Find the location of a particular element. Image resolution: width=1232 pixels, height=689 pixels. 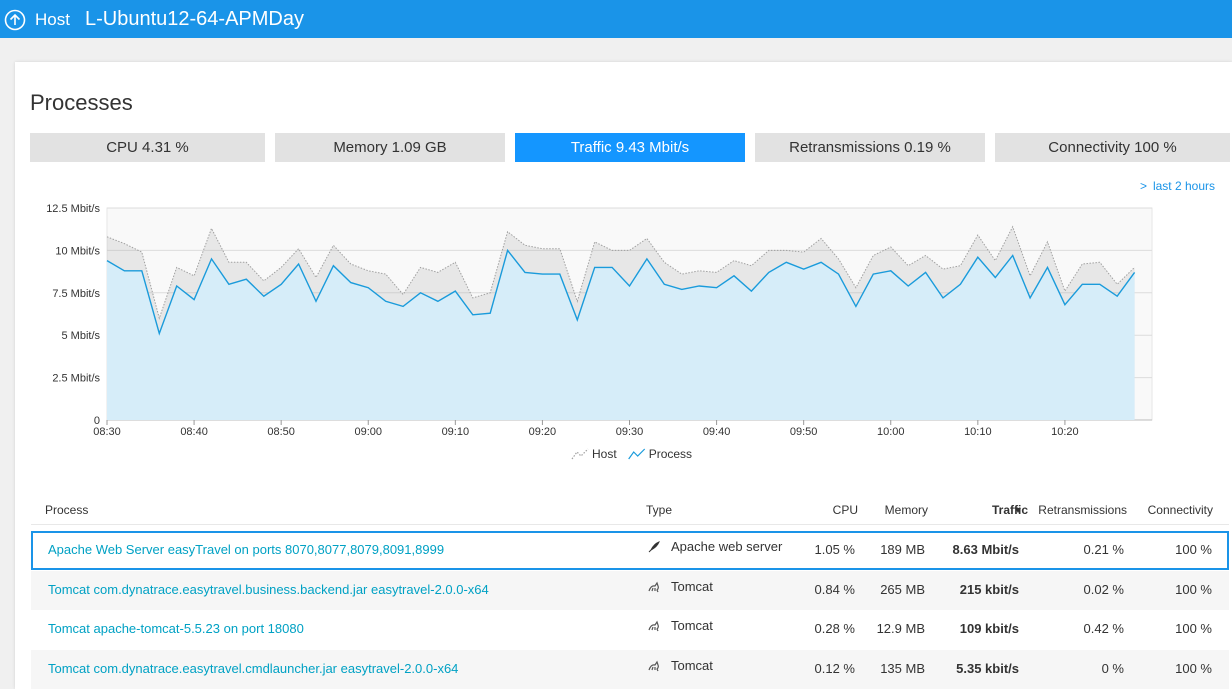

metric-value: 5.35 kbit/s is located at coordinates (987, 668).